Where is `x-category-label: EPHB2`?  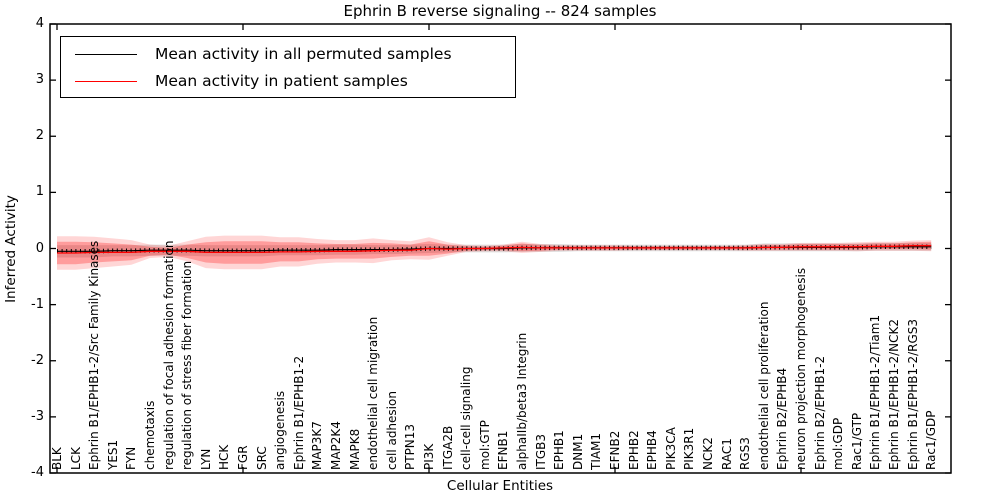
x-category-label: EPHB2 is located at coordinates (633, 450).